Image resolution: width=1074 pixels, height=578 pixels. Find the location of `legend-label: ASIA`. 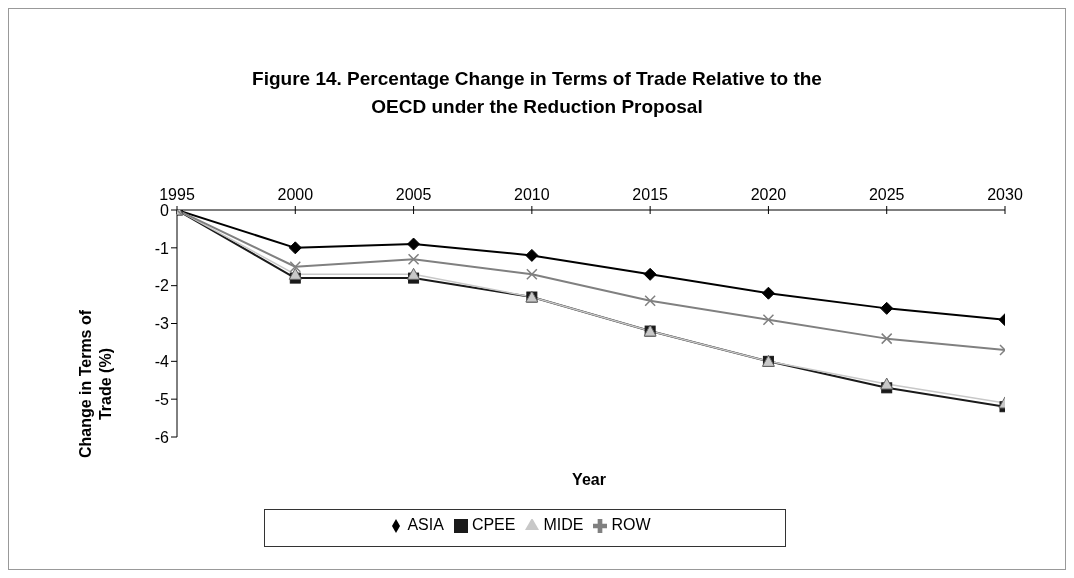

legend-label: ASIA is located at coordinates (425, 524).